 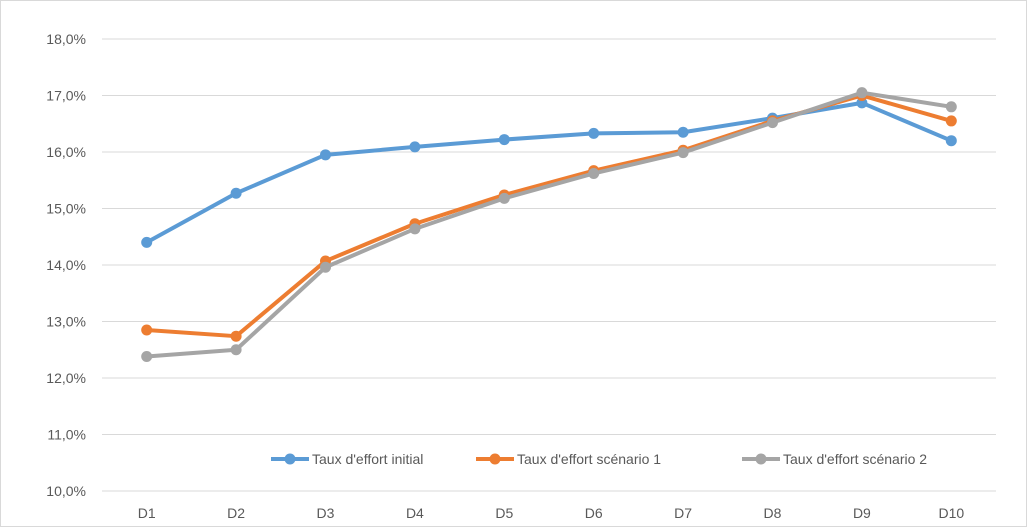 I want to click on legend-label: Taux d'effort initial, so click(x=367, y=459).